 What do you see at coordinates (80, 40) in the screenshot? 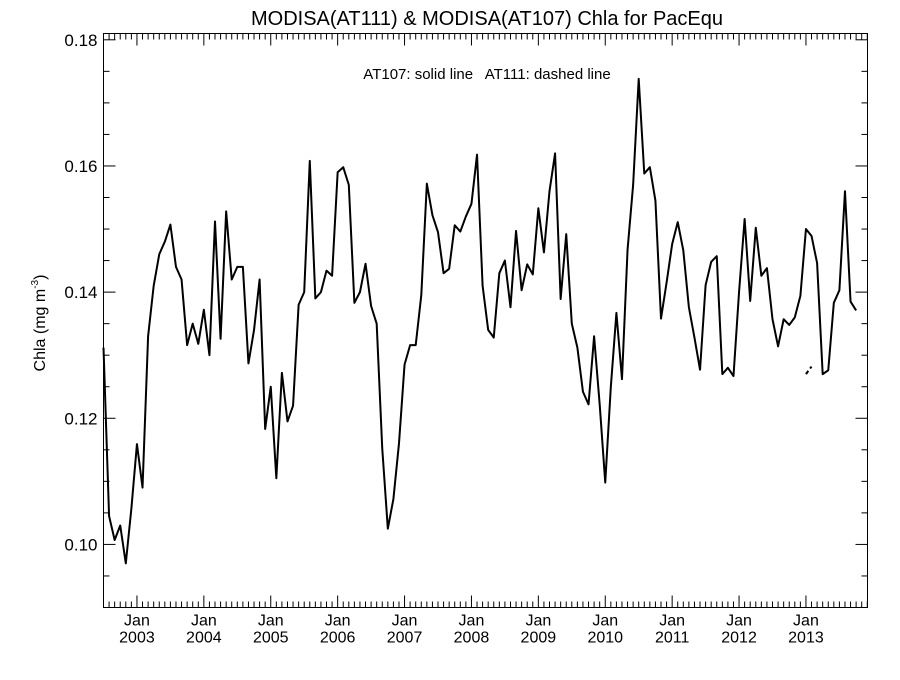
I see `y-tick-label: 0.18` at bounding box center [80, 40].